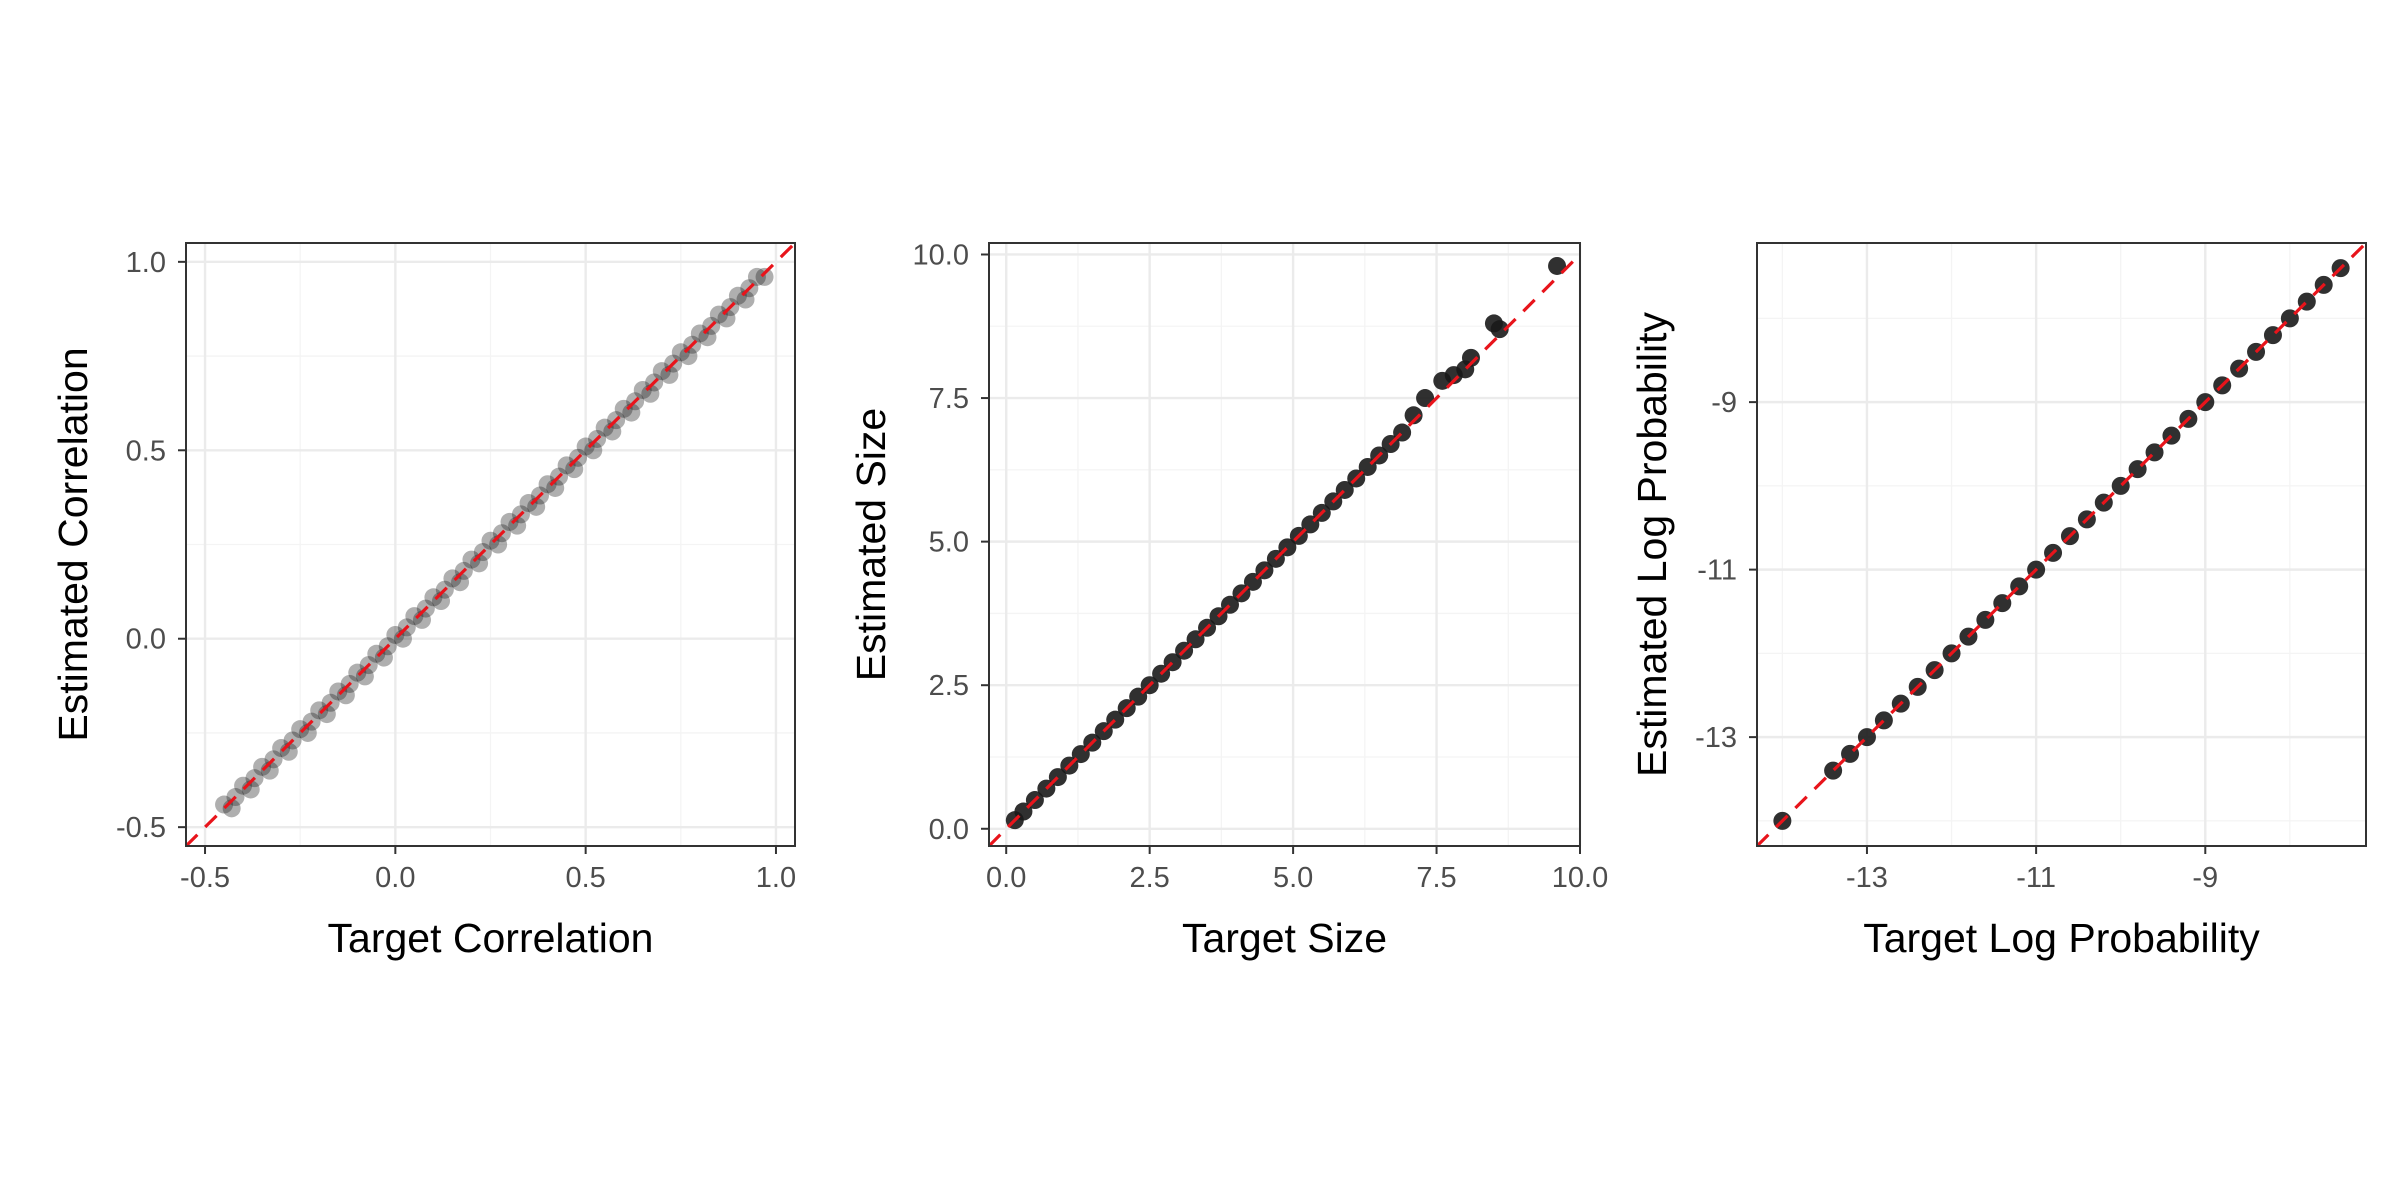 The width and height of the screenshot is (2400, 1200). I want to click on x-axis-title-correlation: Target Correlation, so click(491, 938).